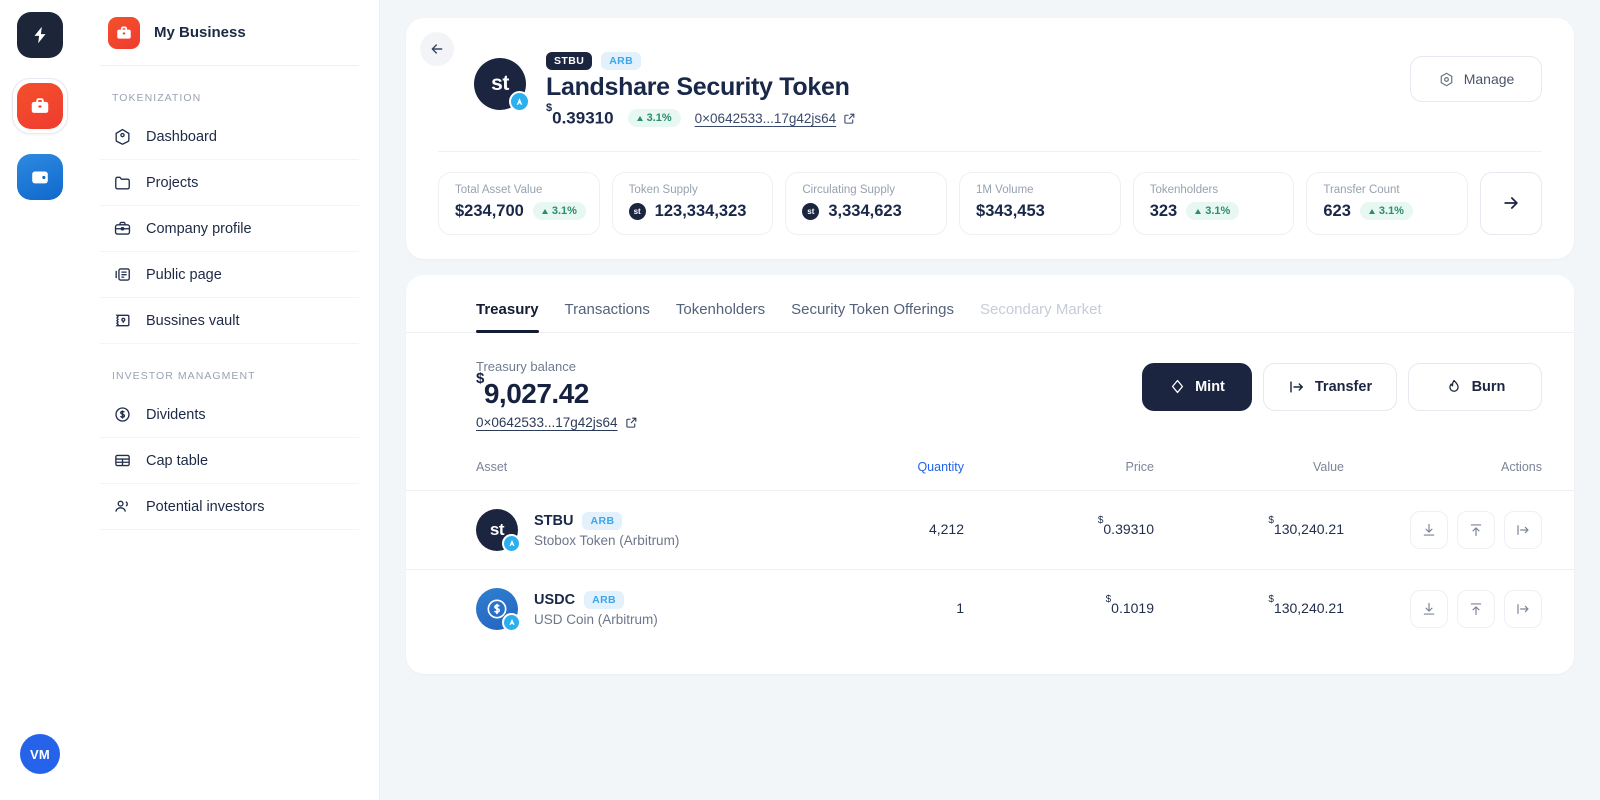 This screenshot has width=1600, height=800. I want to click on tab-treasury: Treasury, so click(507, 317).